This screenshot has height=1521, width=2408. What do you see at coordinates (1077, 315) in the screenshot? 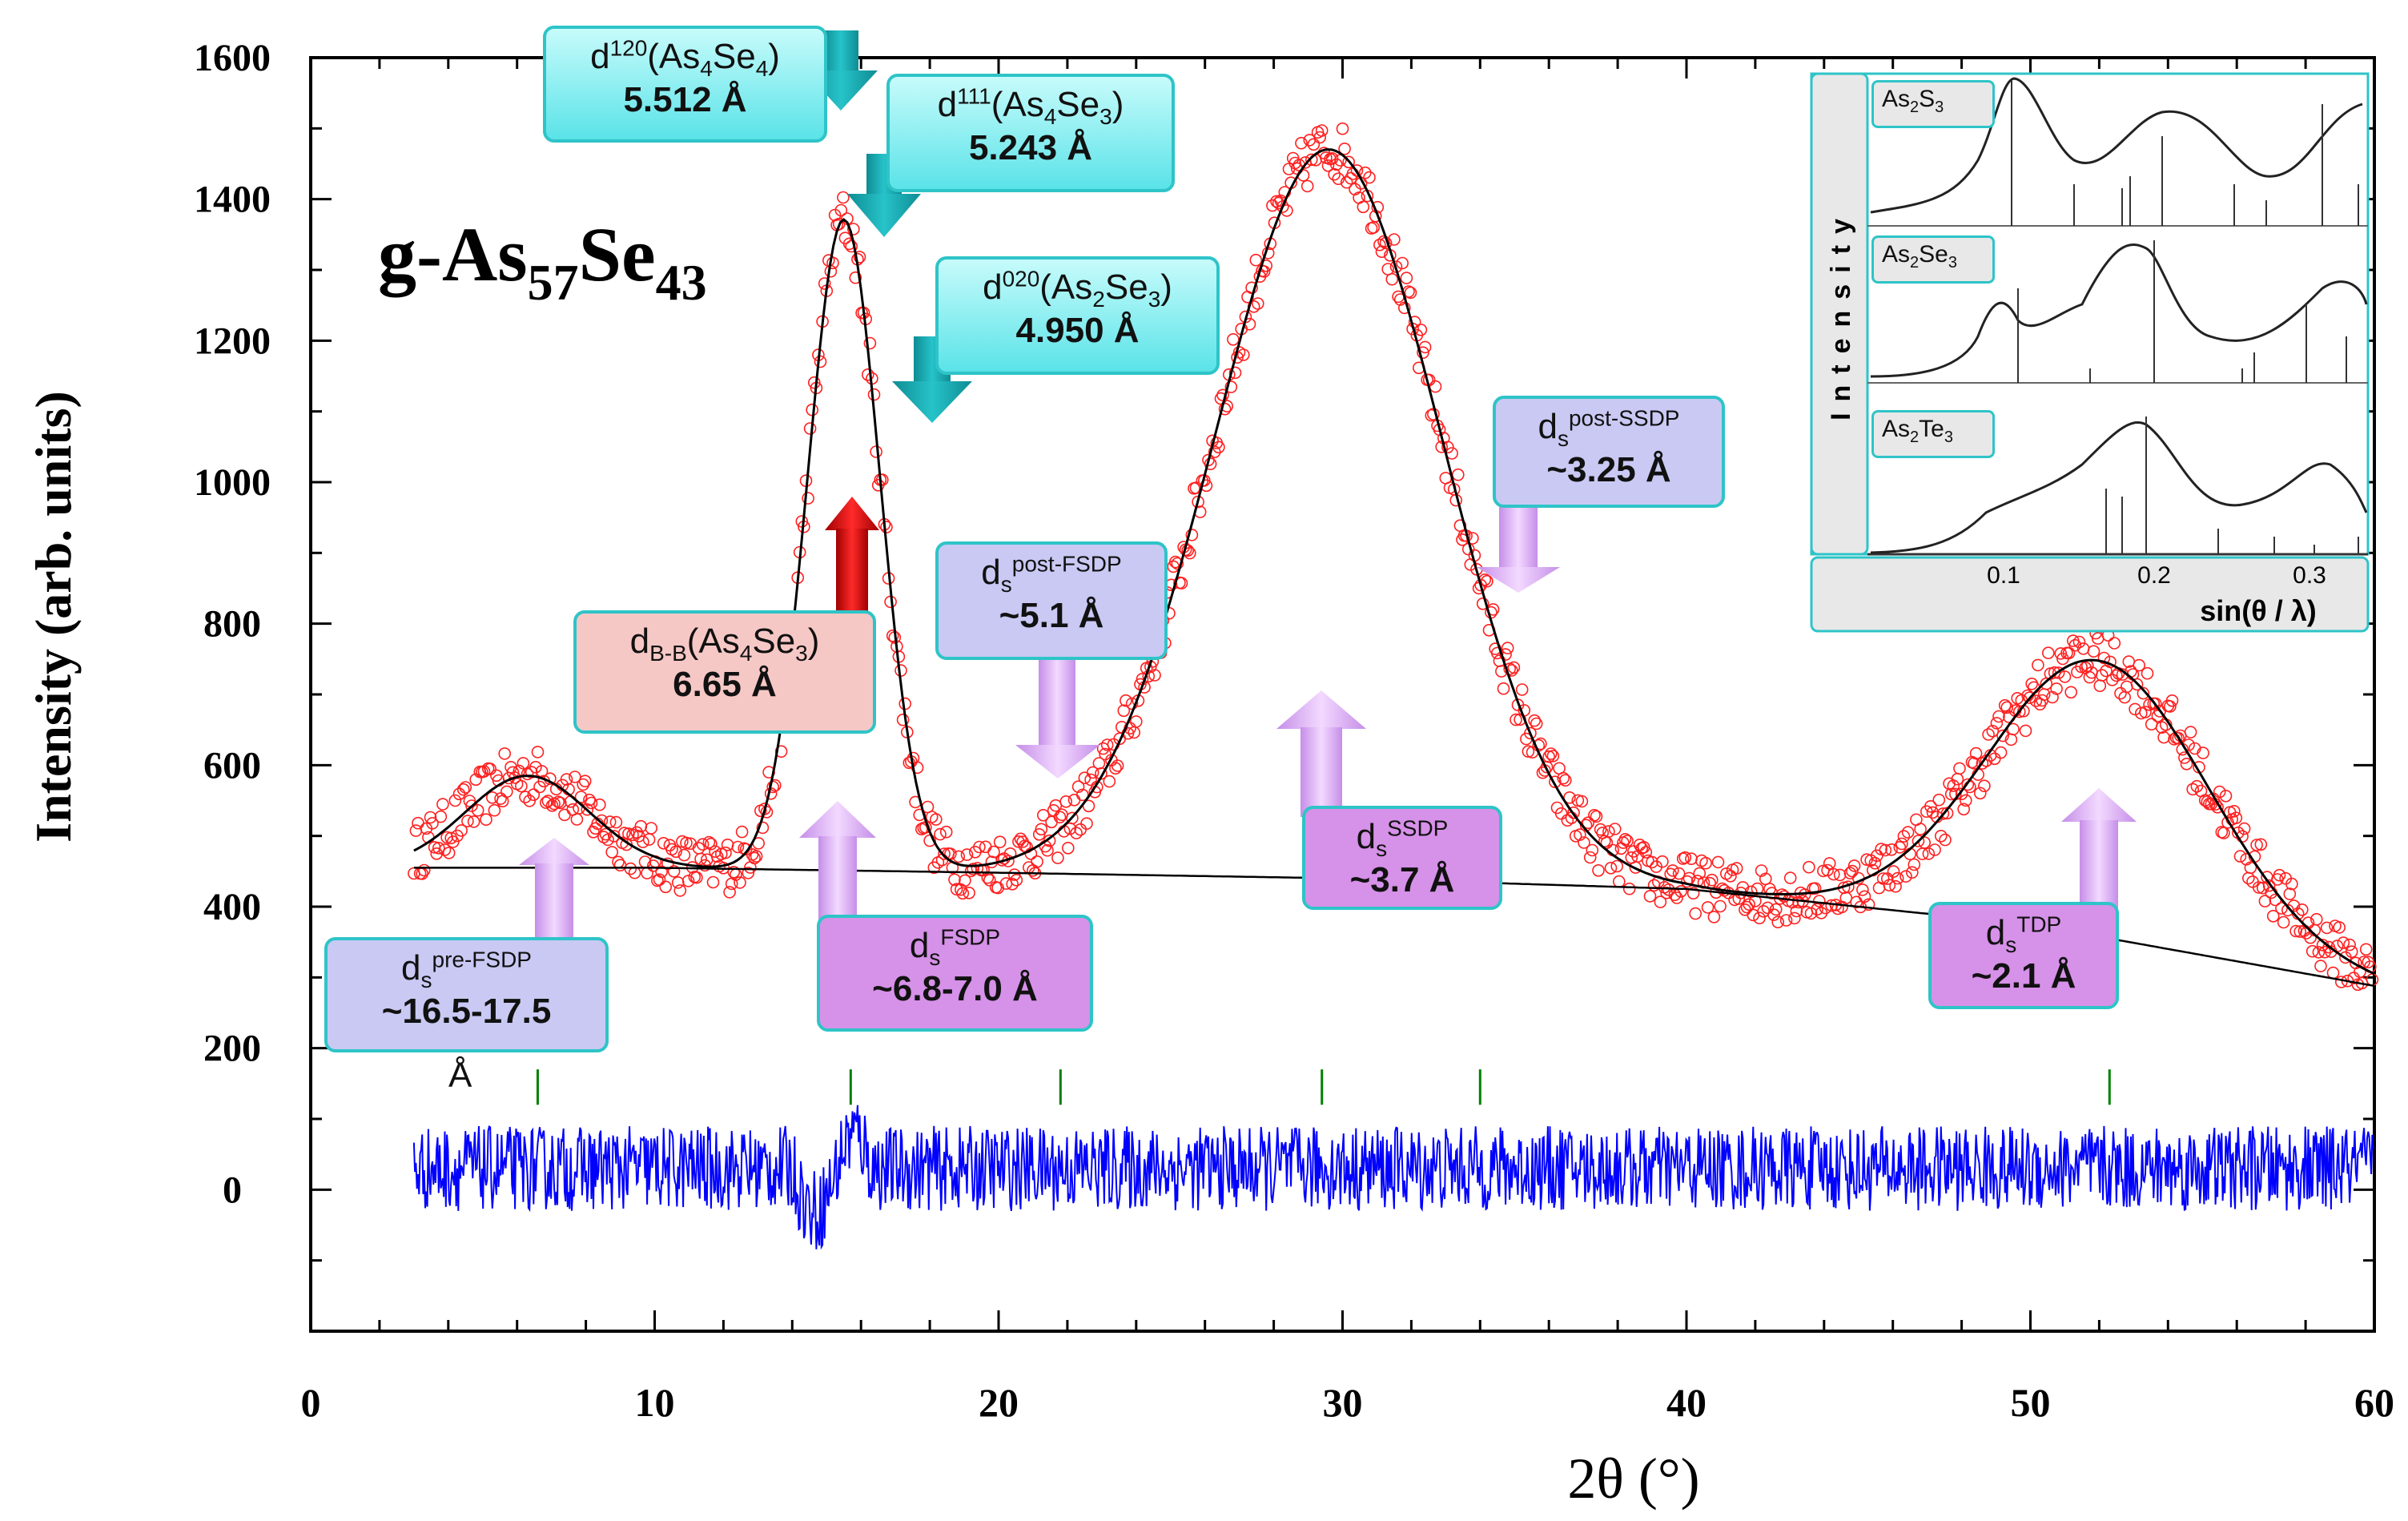
I see `annotation-d020: d020(As2Se3) 4.950 Å` at bounding box center [1077, 315].